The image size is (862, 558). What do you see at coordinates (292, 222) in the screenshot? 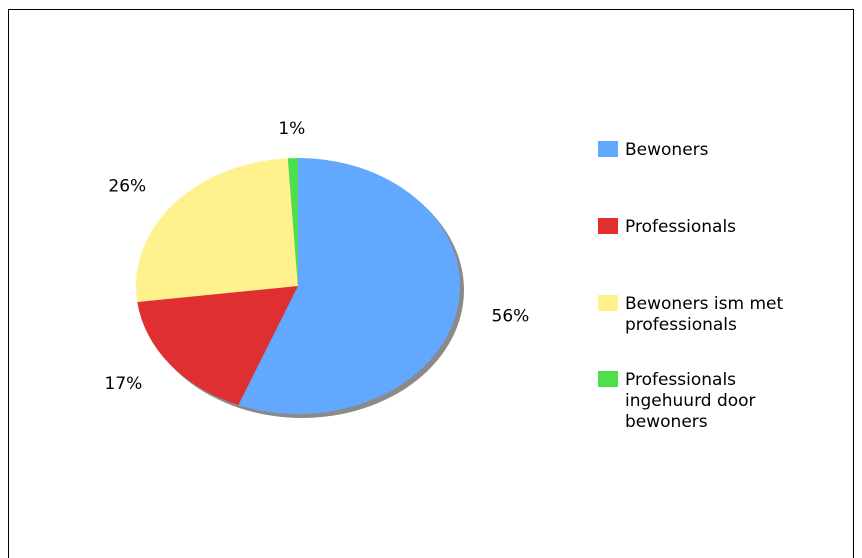
I see `pie-slice-professionals-ingehuurd-door-bewoners` at bounding box center [292, 222].